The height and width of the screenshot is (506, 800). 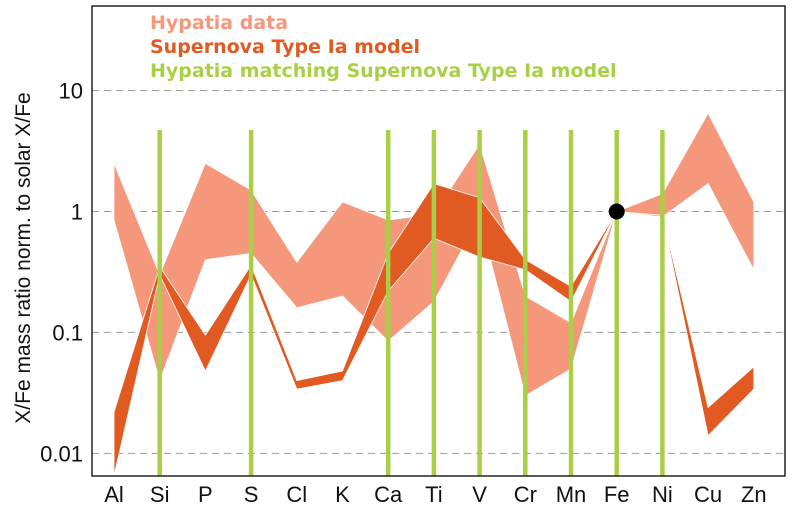 I want to click on x-tick-label-mn: Mn, so click(x=571, y=494).